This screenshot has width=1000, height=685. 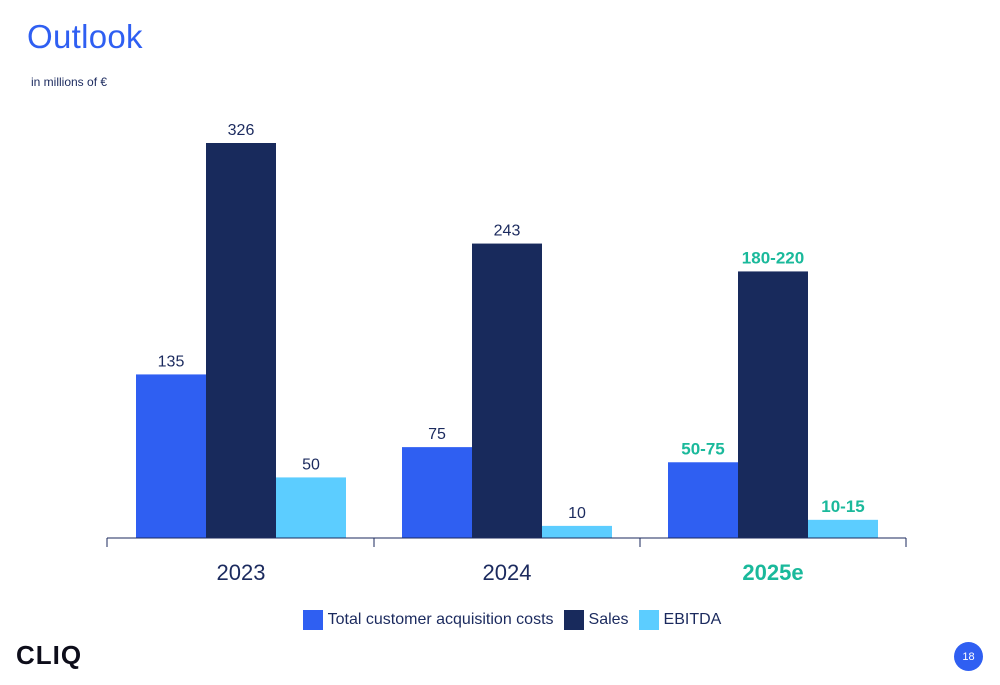 I want to click on data-label-0-2024: 75, so click(x=437, y=434).